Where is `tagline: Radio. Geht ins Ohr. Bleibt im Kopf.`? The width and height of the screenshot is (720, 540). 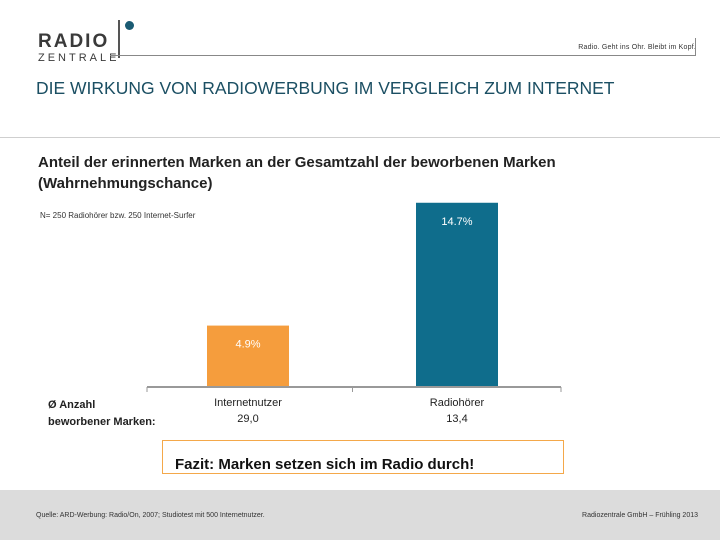
tagline: Radio. Geht ins Ohr. Bleibt im Kopf. is located at coordinates (637, 47).